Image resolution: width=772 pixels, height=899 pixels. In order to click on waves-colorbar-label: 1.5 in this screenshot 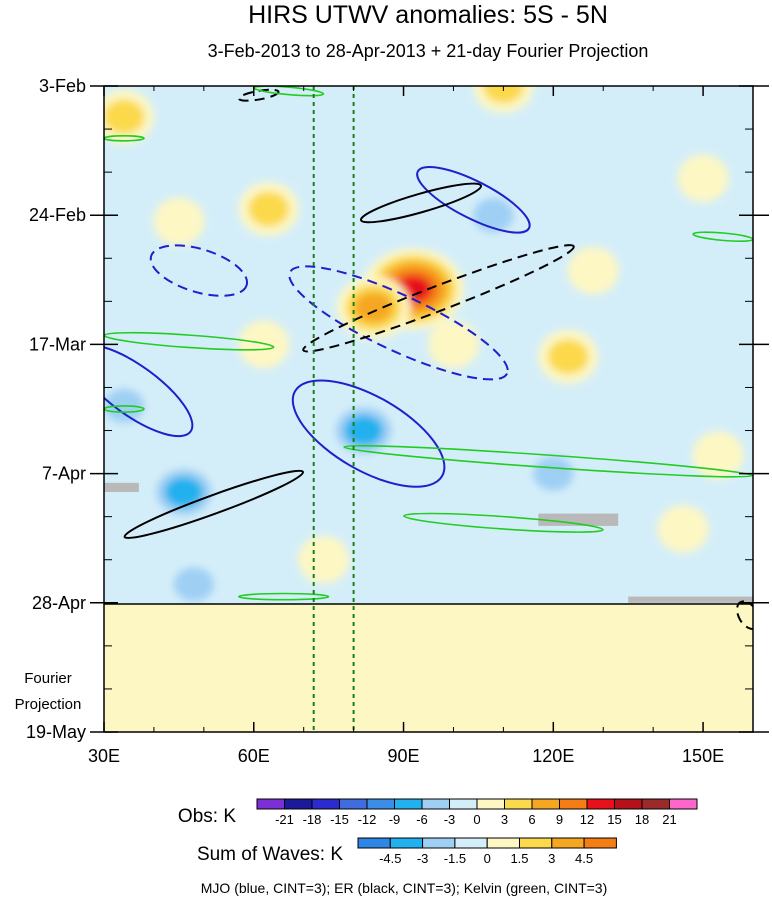, I will do `click(519, 858)`.